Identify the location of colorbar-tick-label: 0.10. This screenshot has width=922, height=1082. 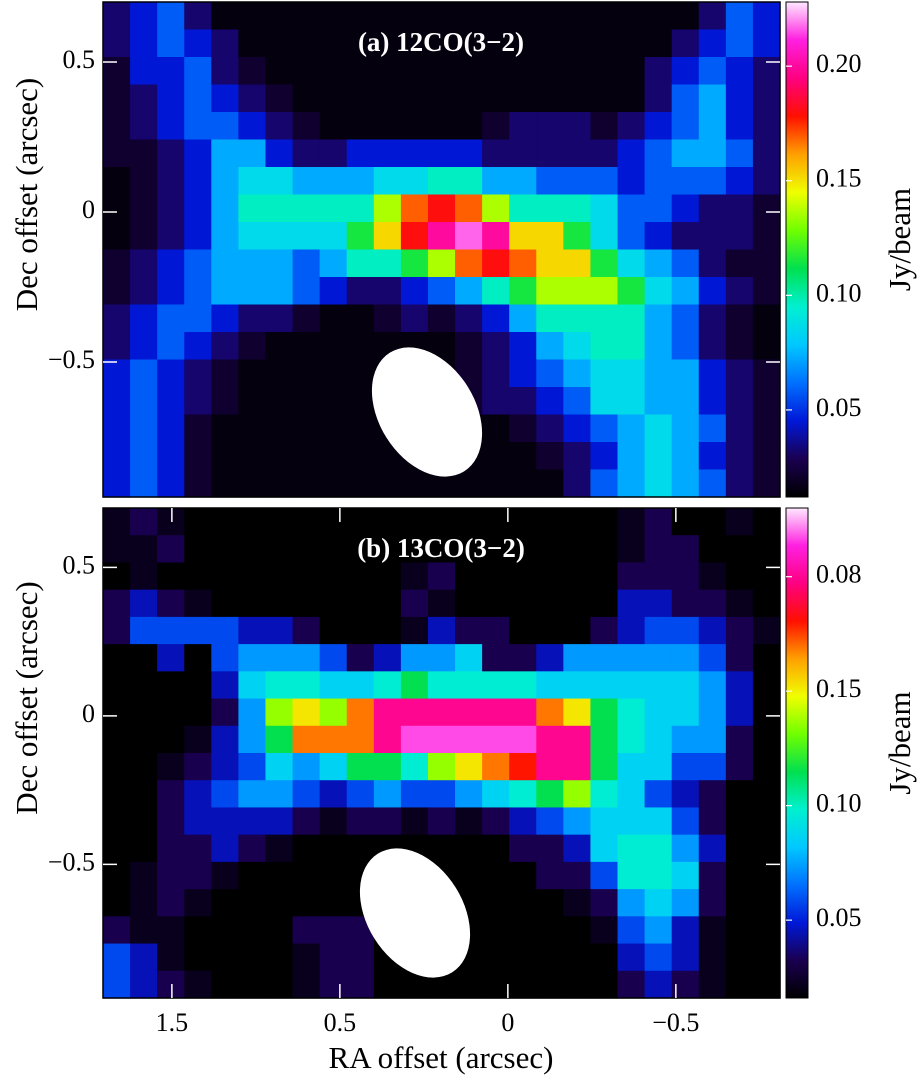
(839, 292).